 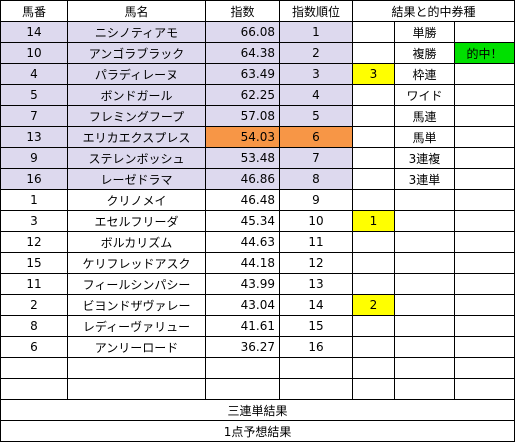 I want to click on cell-bet-type: 馬連, so click(x=424, y=116).